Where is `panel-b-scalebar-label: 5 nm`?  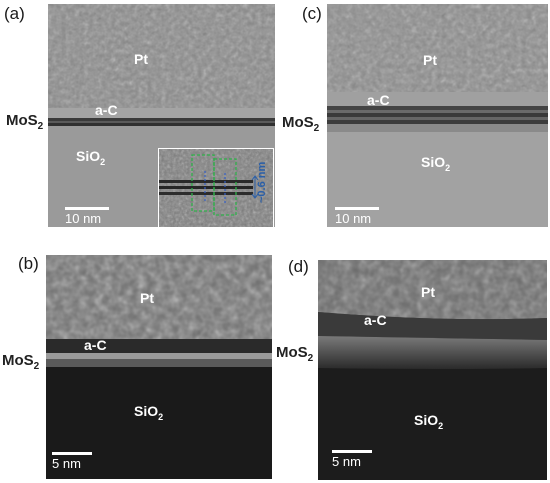
panel-b-scalebar-label: 5 nm is located at coordinates (66, 463).